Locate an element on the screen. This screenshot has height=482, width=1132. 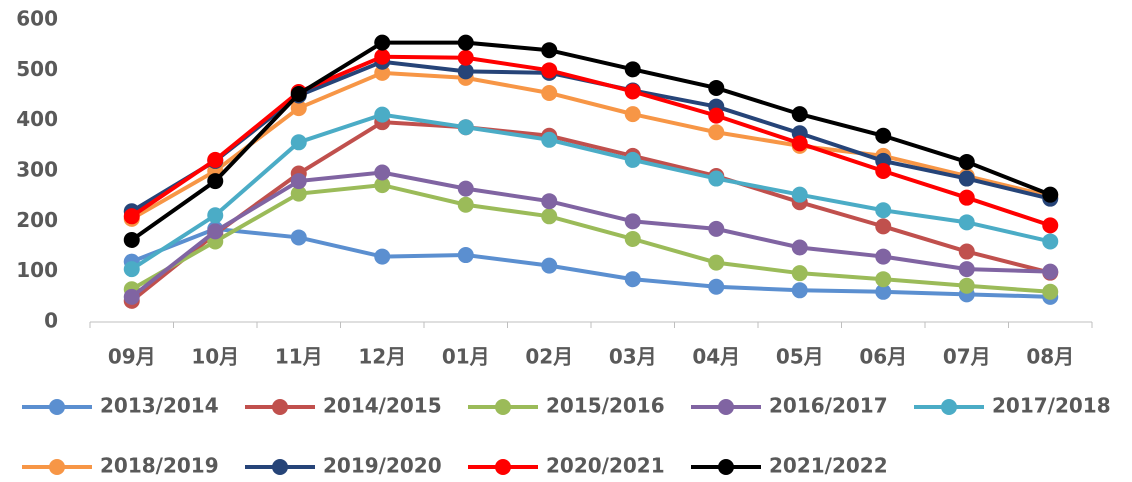
x-tick-label: 01月 is located at coordinates (466, 357).